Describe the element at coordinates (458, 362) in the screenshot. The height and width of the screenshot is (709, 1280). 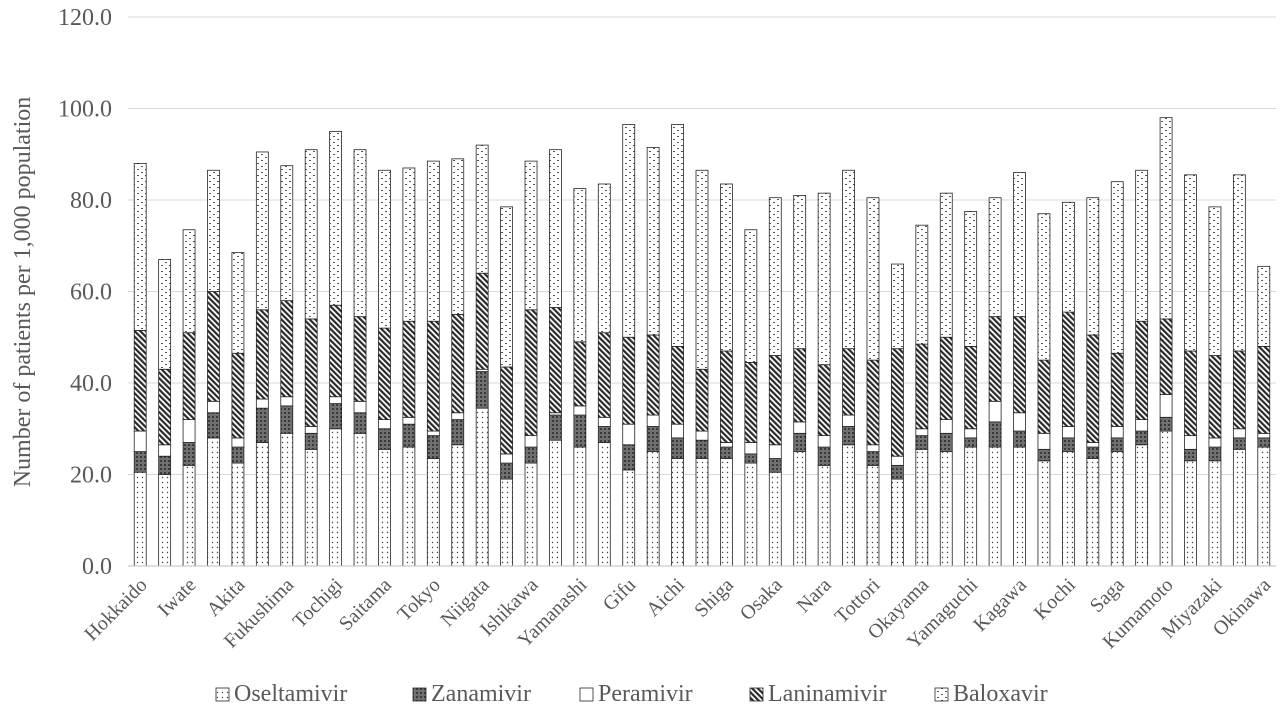
I see `bar-stack-kanagawa` at that location.